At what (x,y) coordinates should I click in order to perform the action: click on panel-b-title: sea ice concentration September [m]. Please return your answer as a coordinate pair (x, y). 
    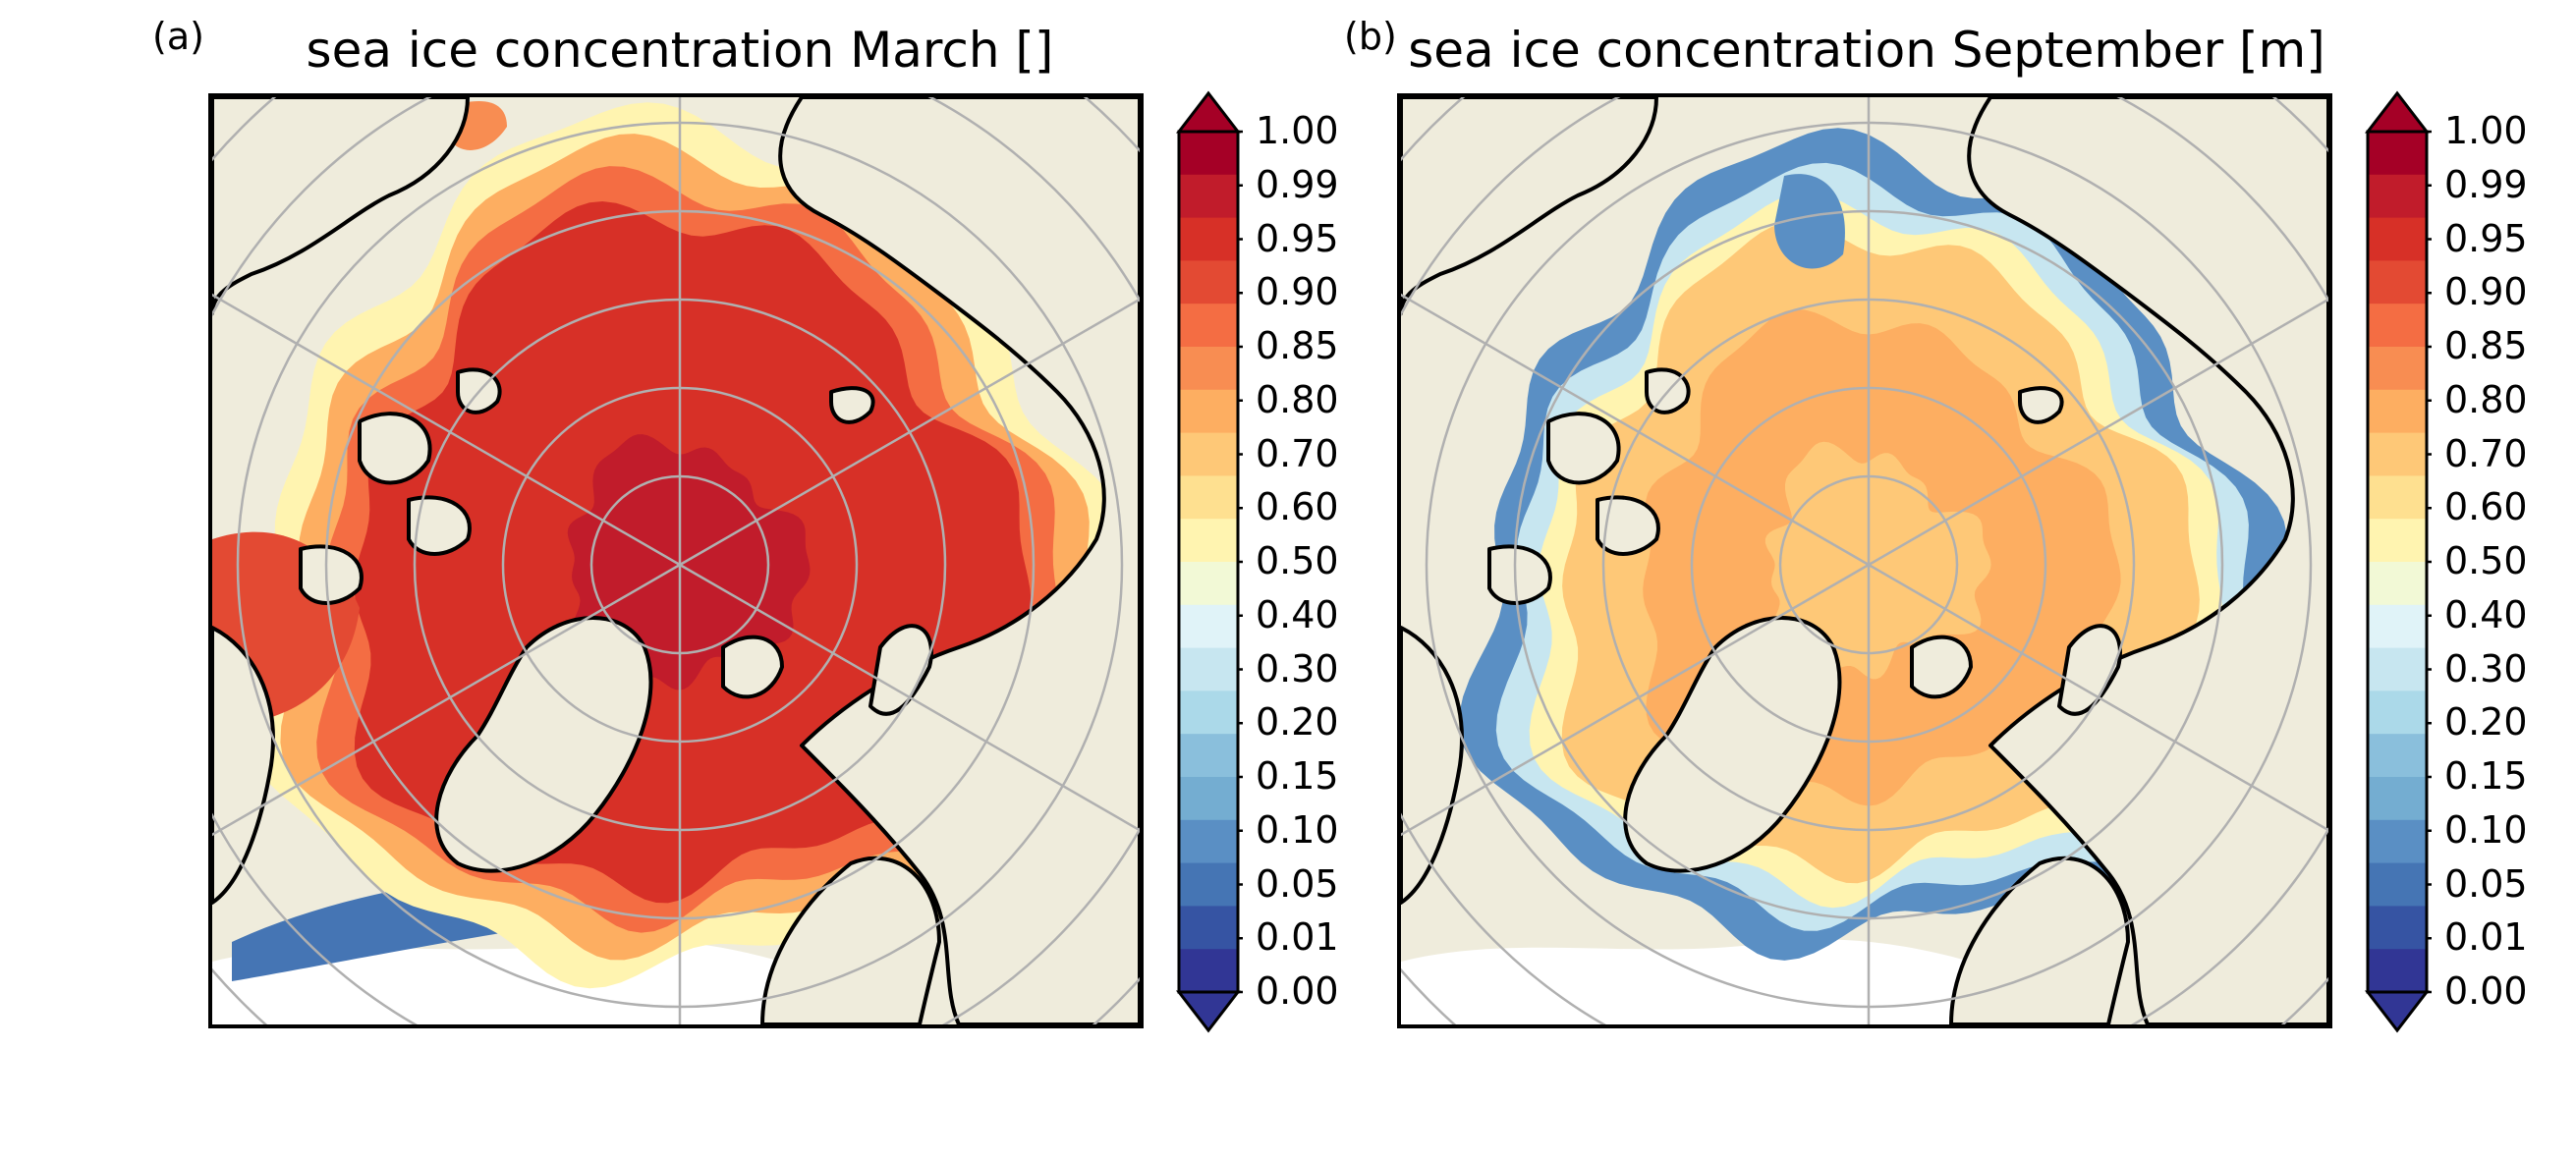
    Looking at the image, I should click on (1866, 50).